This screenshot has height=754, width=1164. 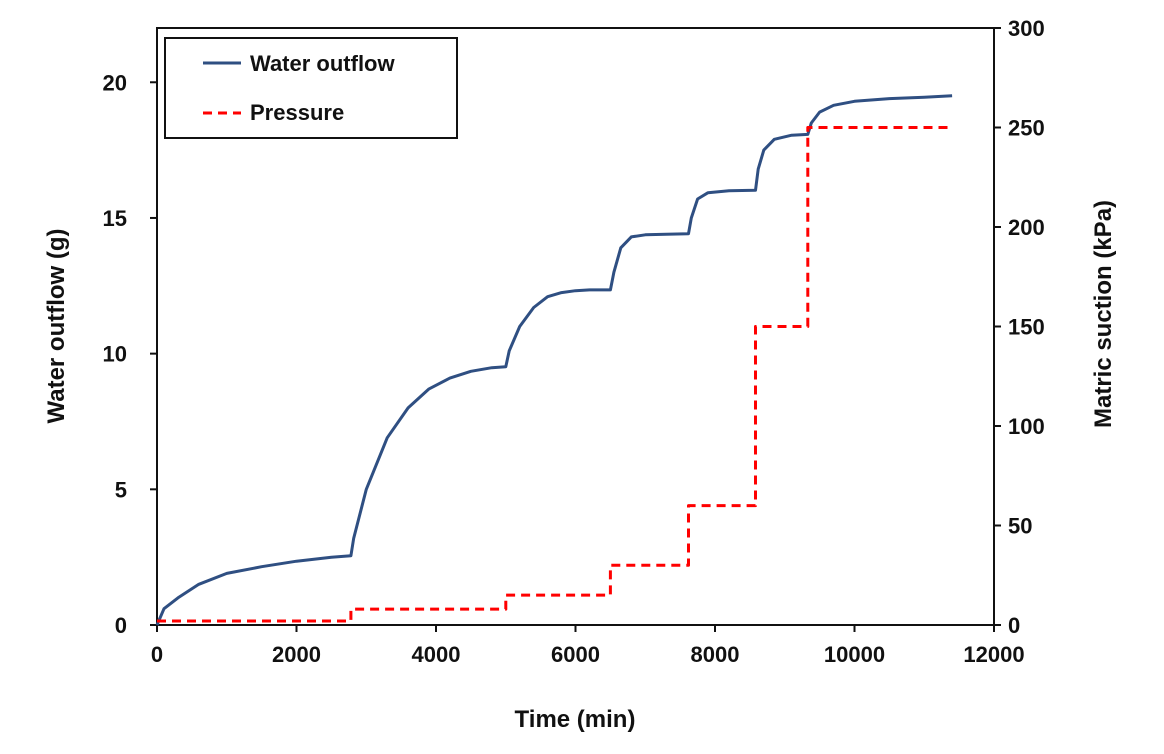 What do you see at coordinates (296, 654) in the screenshot?
I see `x-tick-label: 2000` at bounding box center [296, 654].